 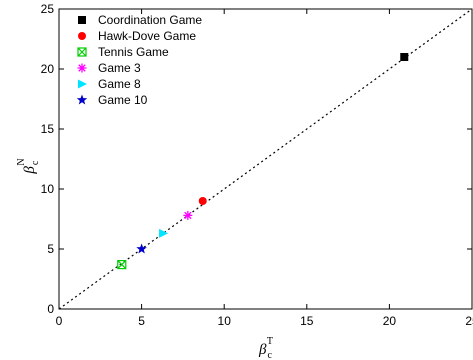 I want to click on x-tick-label: 10, so click(x=225, y=321).